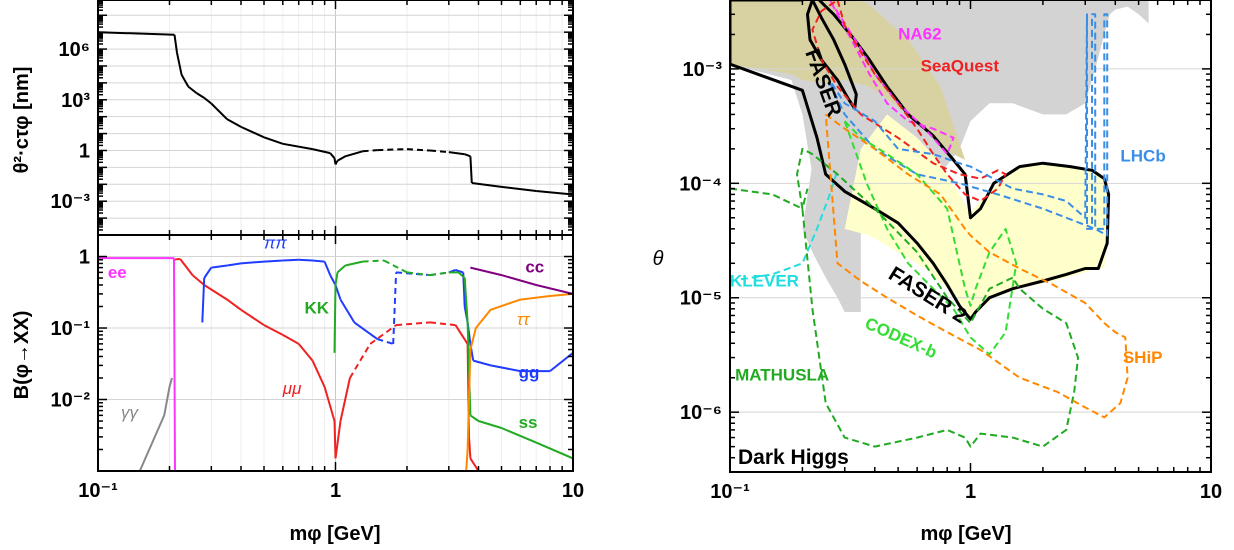 This screenshot has width=1234, height=550. I want to click on series-label-ππ: ππ, so click(275, 242).